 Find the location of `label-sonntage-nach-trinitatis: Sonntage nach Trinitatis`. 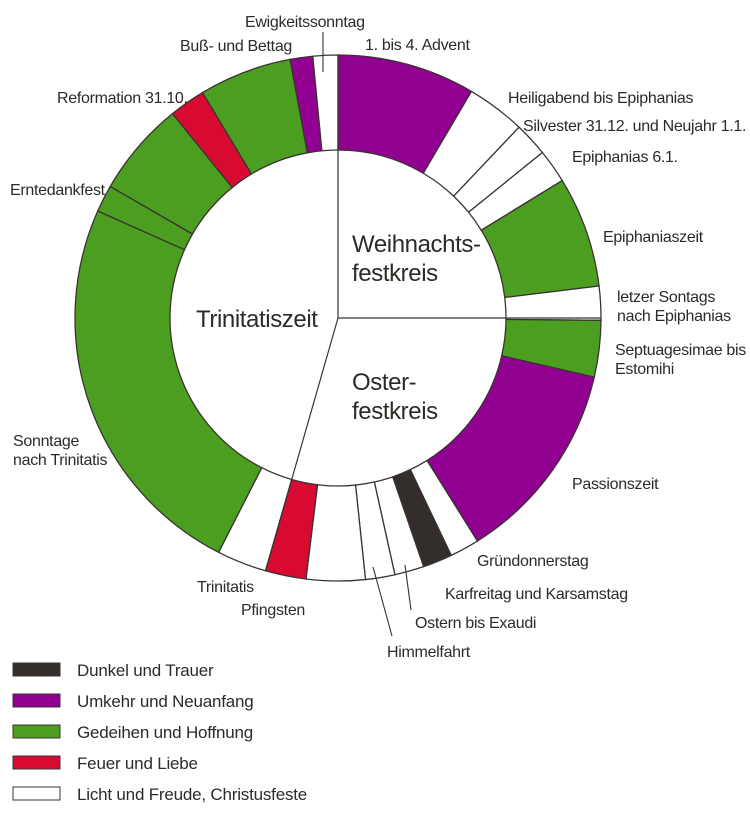

label-sonntage-nach-trinitatis: Sonntage nach Trinitatis is located at coordinates (60, 451).